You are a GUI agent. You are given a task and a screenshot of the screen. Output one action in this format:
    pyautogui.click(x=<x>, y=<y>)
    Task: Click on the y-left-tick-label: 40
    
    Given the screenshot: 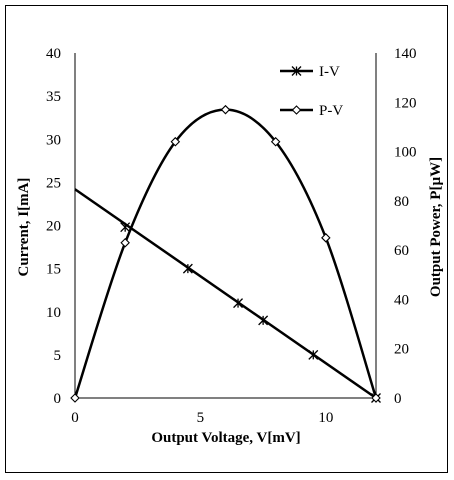 What is the action you would take?
    pyautogui.click(x=53, y=54)
    